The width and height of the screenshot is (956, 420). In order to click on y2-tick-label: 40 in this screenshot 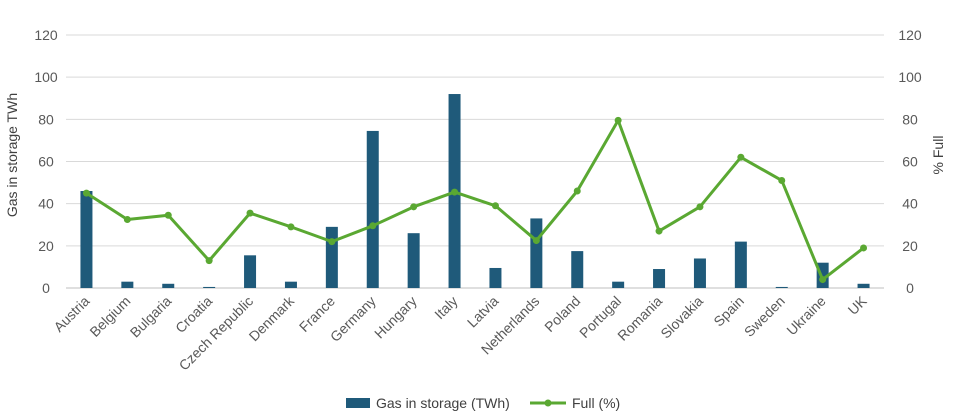, I will do `click(910, 204)`.